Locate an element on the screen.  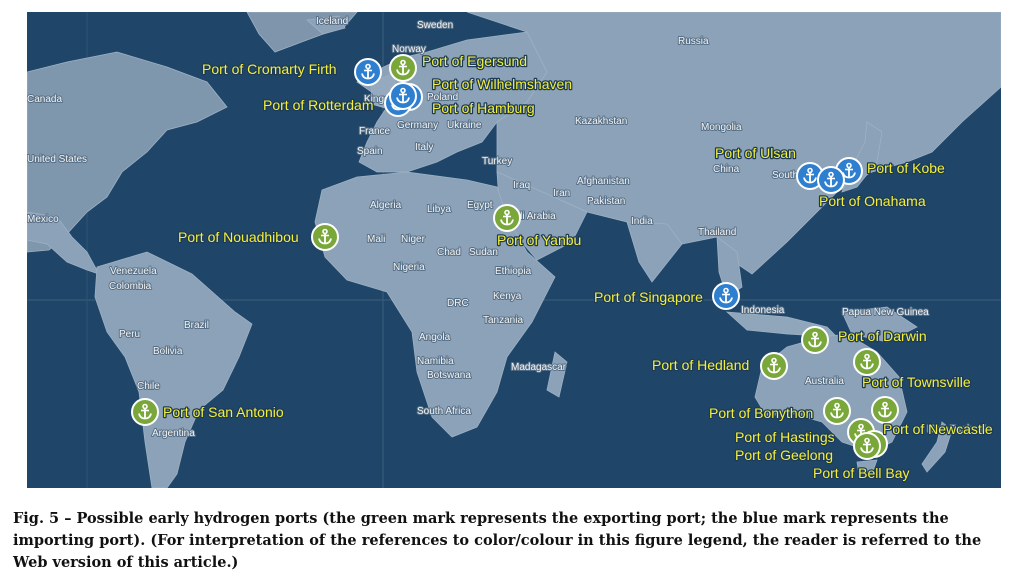
port-marker-port-of-darwin is located at coordinates (815, 340).